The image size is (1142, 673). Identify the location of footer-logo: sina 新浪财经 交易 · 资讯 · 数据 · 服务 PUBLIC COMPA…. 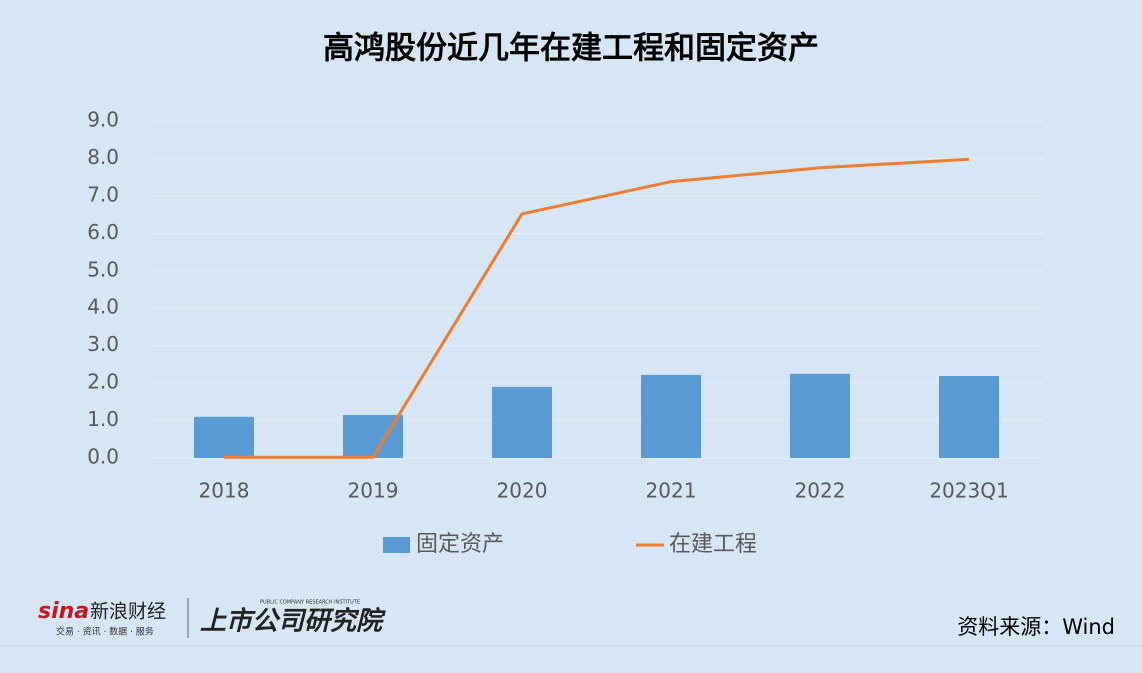
(212, 618).